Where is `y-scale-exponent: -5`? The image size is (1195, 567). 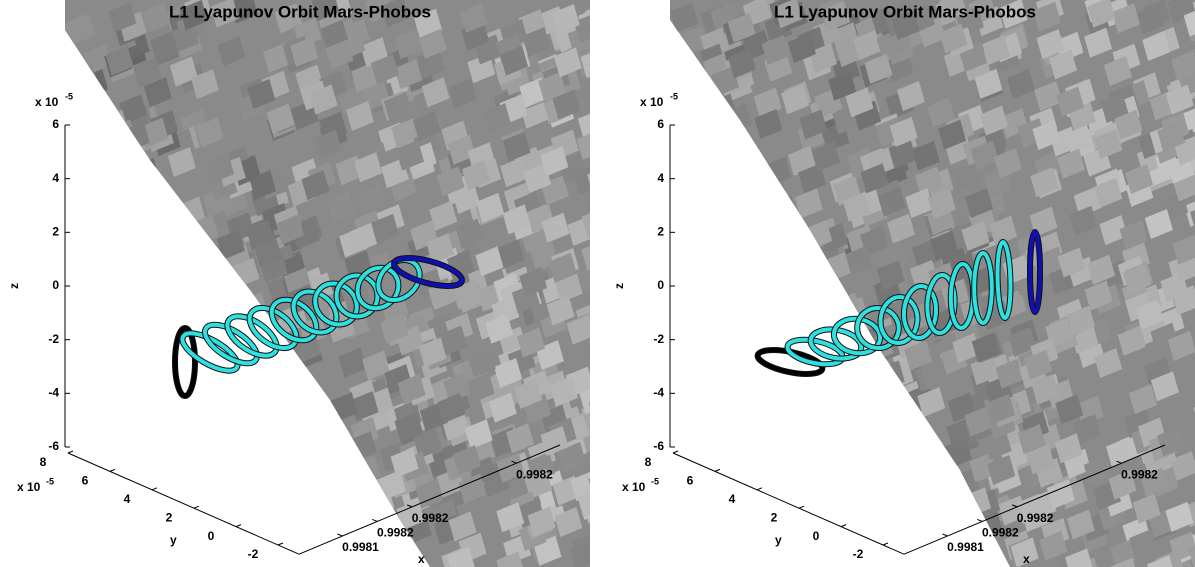
y-scale-exponent: -5 is located at coordinates (655, 481).